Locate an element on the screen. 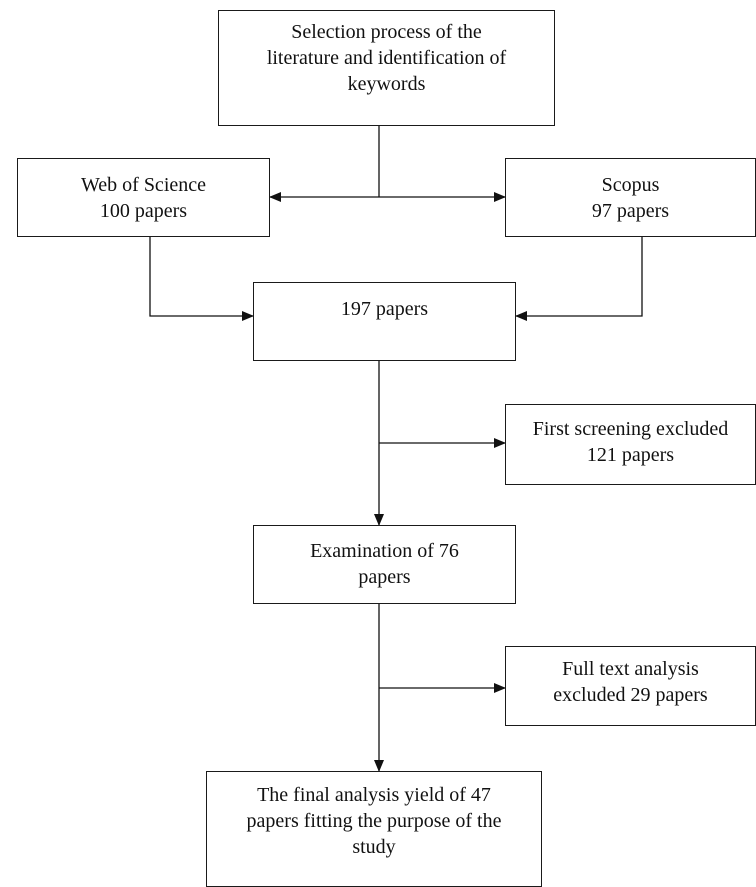 Image resolution: width=756 pixels, height=887 pixels. combined-papers-count: 197 papers is located at coordinates (384, 309).